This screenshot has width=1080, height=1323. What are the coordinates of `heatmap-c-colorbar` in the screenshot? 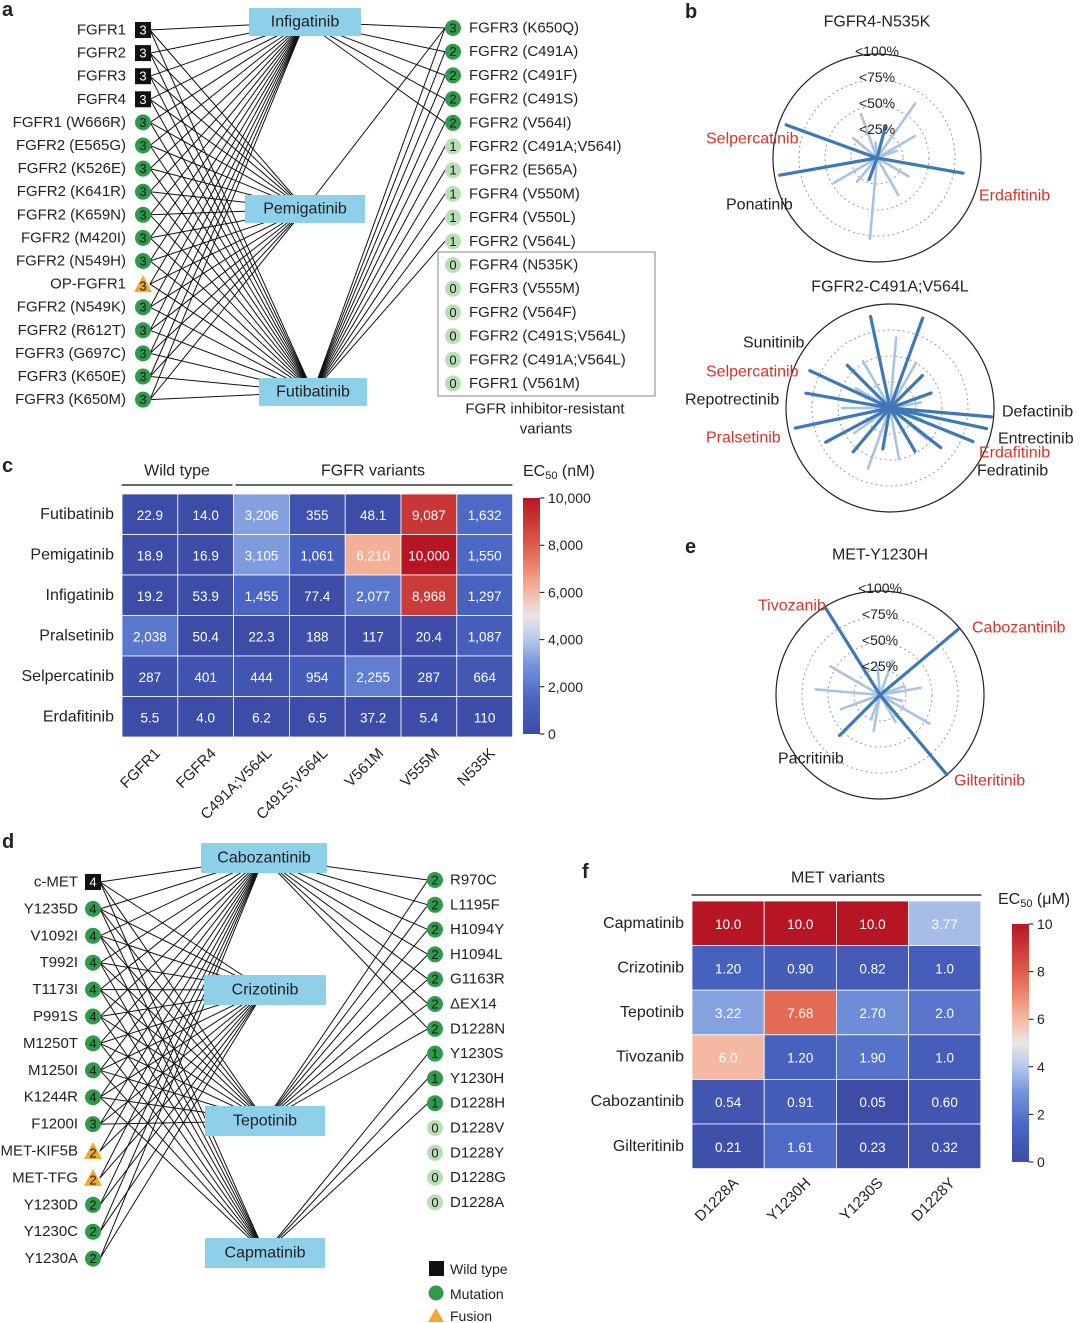 It's located at (531, 616).